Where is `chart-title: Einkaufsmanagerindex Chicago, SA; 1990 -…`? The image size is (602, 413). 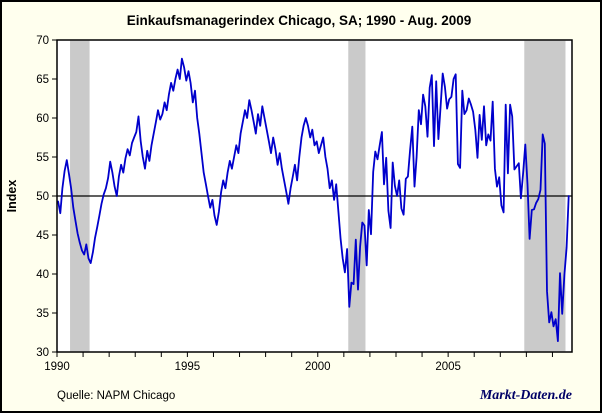
chart-title: Einkaufsmanagerindex Chicago, SA; 1990 -… is located at coordinates (299, 20).